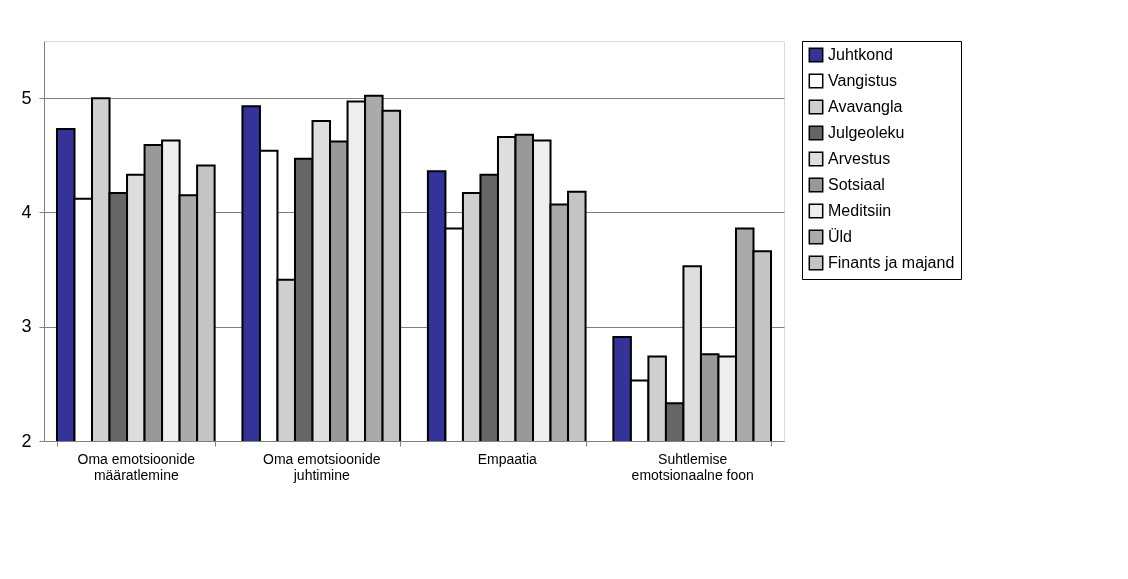 The width and height of the screenshot is (1128, 579). I want to click on x-tick-label: Empaatia, so click(507, 458).